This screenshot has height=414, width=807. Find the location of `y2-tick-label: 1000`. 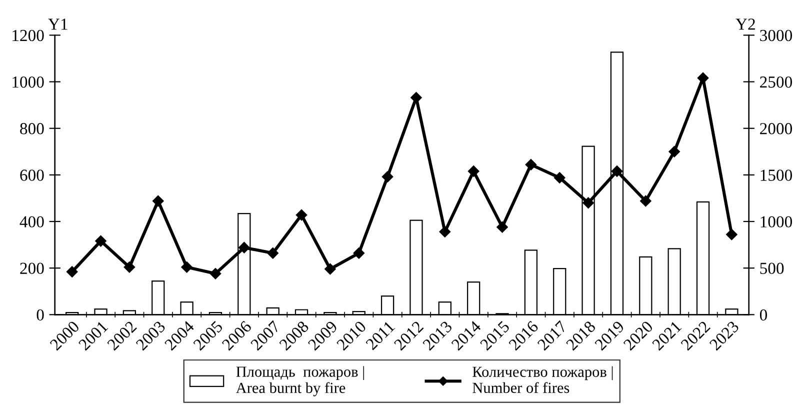

y2-tick-label: 1000 is located at coordinates (776, 222).